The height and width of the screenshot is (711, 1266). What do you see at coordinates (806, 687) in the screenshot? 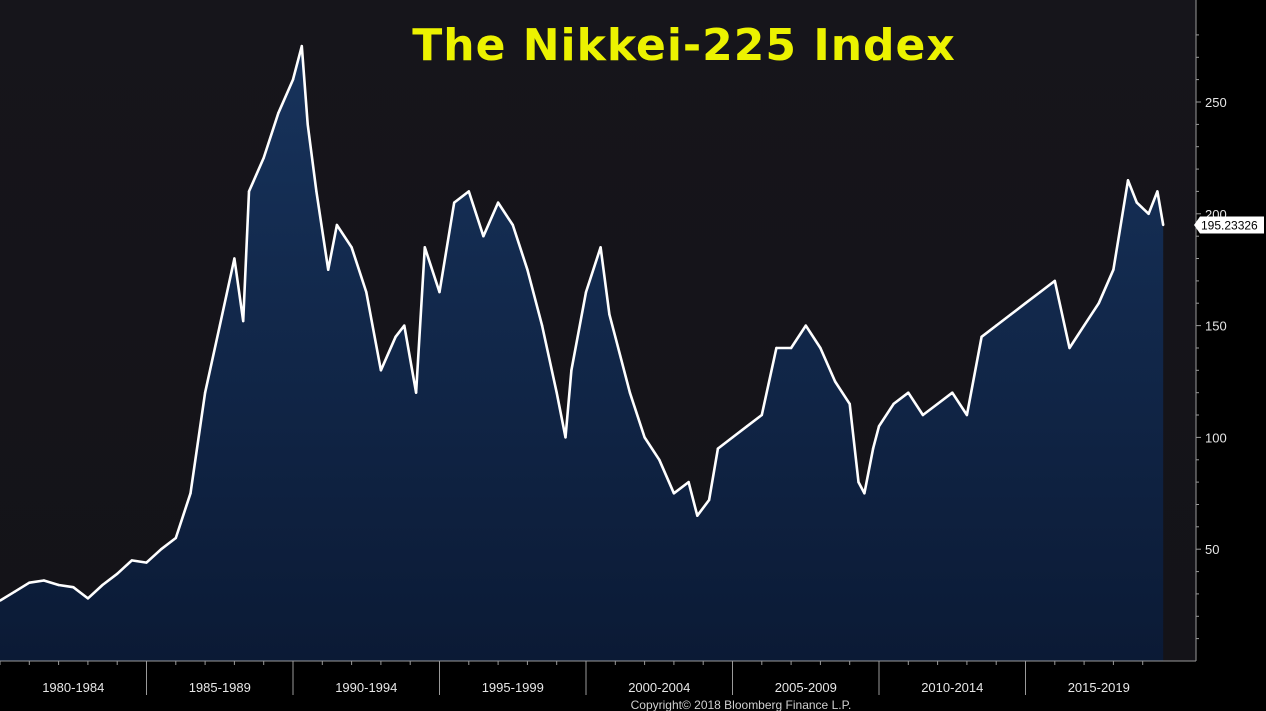
I see `x-category-label: 2005-2009` at bounding box center [806, 687].